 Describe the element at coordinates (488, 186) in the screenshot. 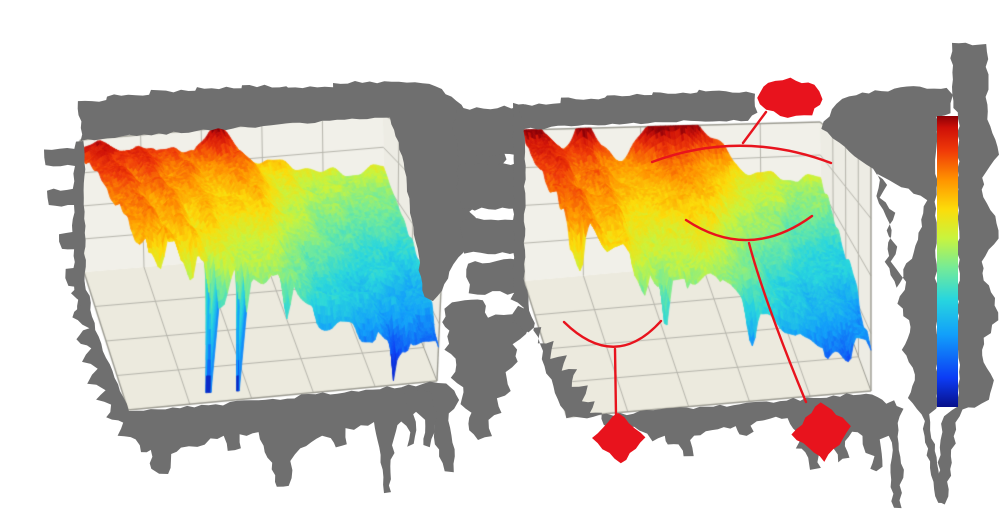

I see `redacted-tick-blob-2-middle` at that location.